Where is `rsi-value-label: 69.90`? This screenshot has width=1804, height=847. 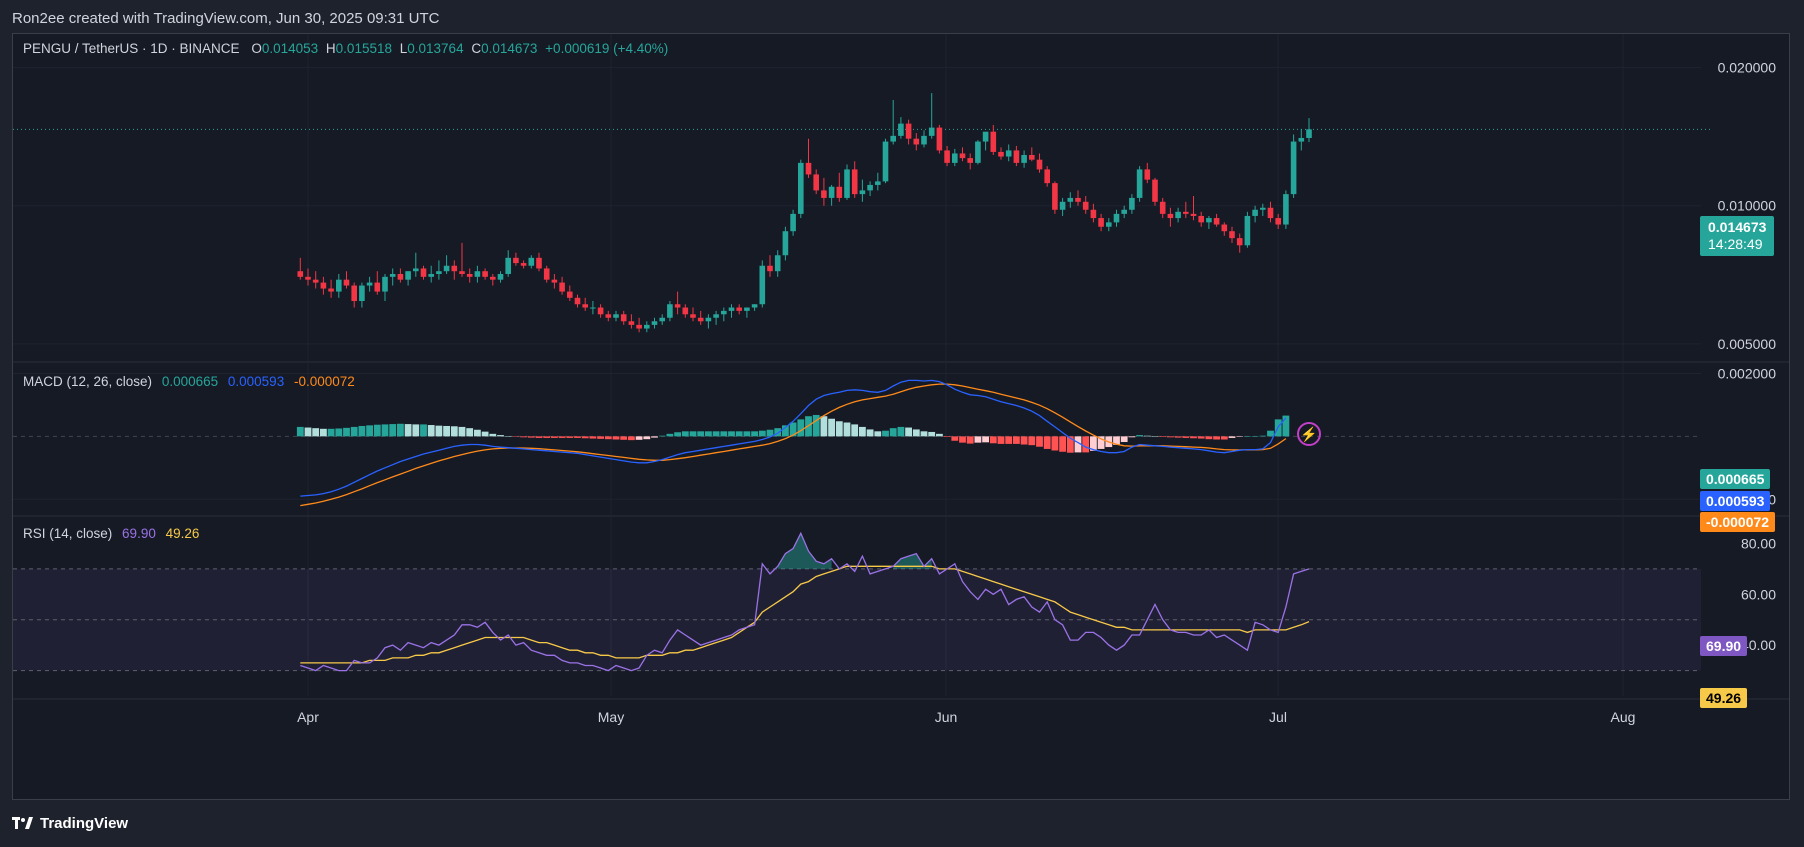 rsi-value-label: 69.90 is located at coordinates (139, 533).